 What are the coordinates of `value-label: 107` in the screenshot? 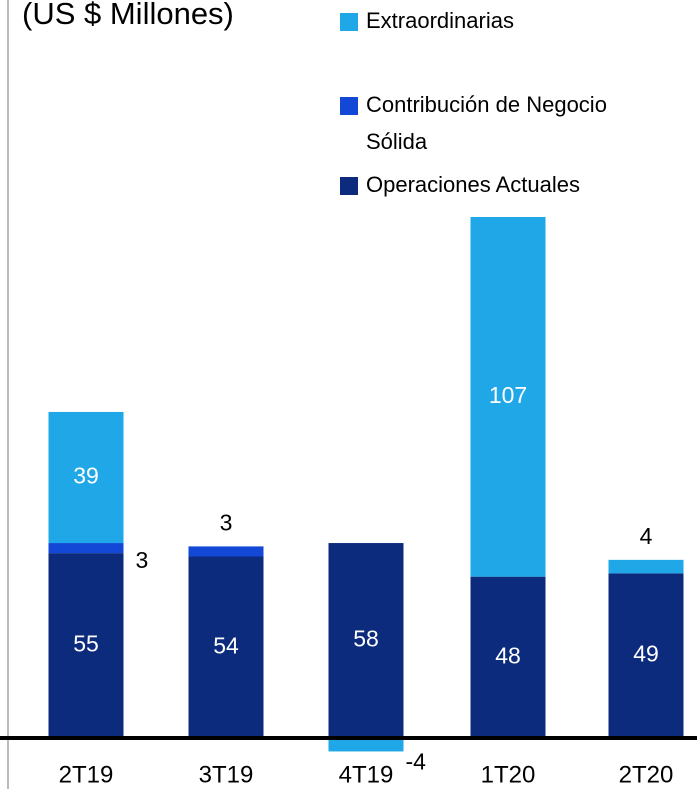 It's located at (508, 395).